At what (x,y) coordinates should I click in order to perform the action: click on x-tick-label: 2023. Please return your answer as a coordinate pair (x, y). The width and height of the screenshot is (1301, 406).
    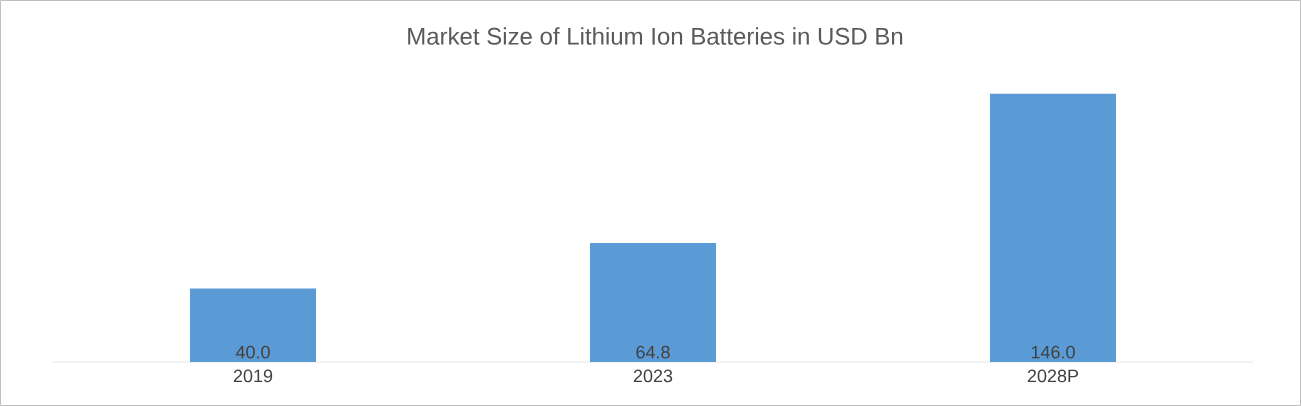
    Looking at the image, I should click on (653, 376).